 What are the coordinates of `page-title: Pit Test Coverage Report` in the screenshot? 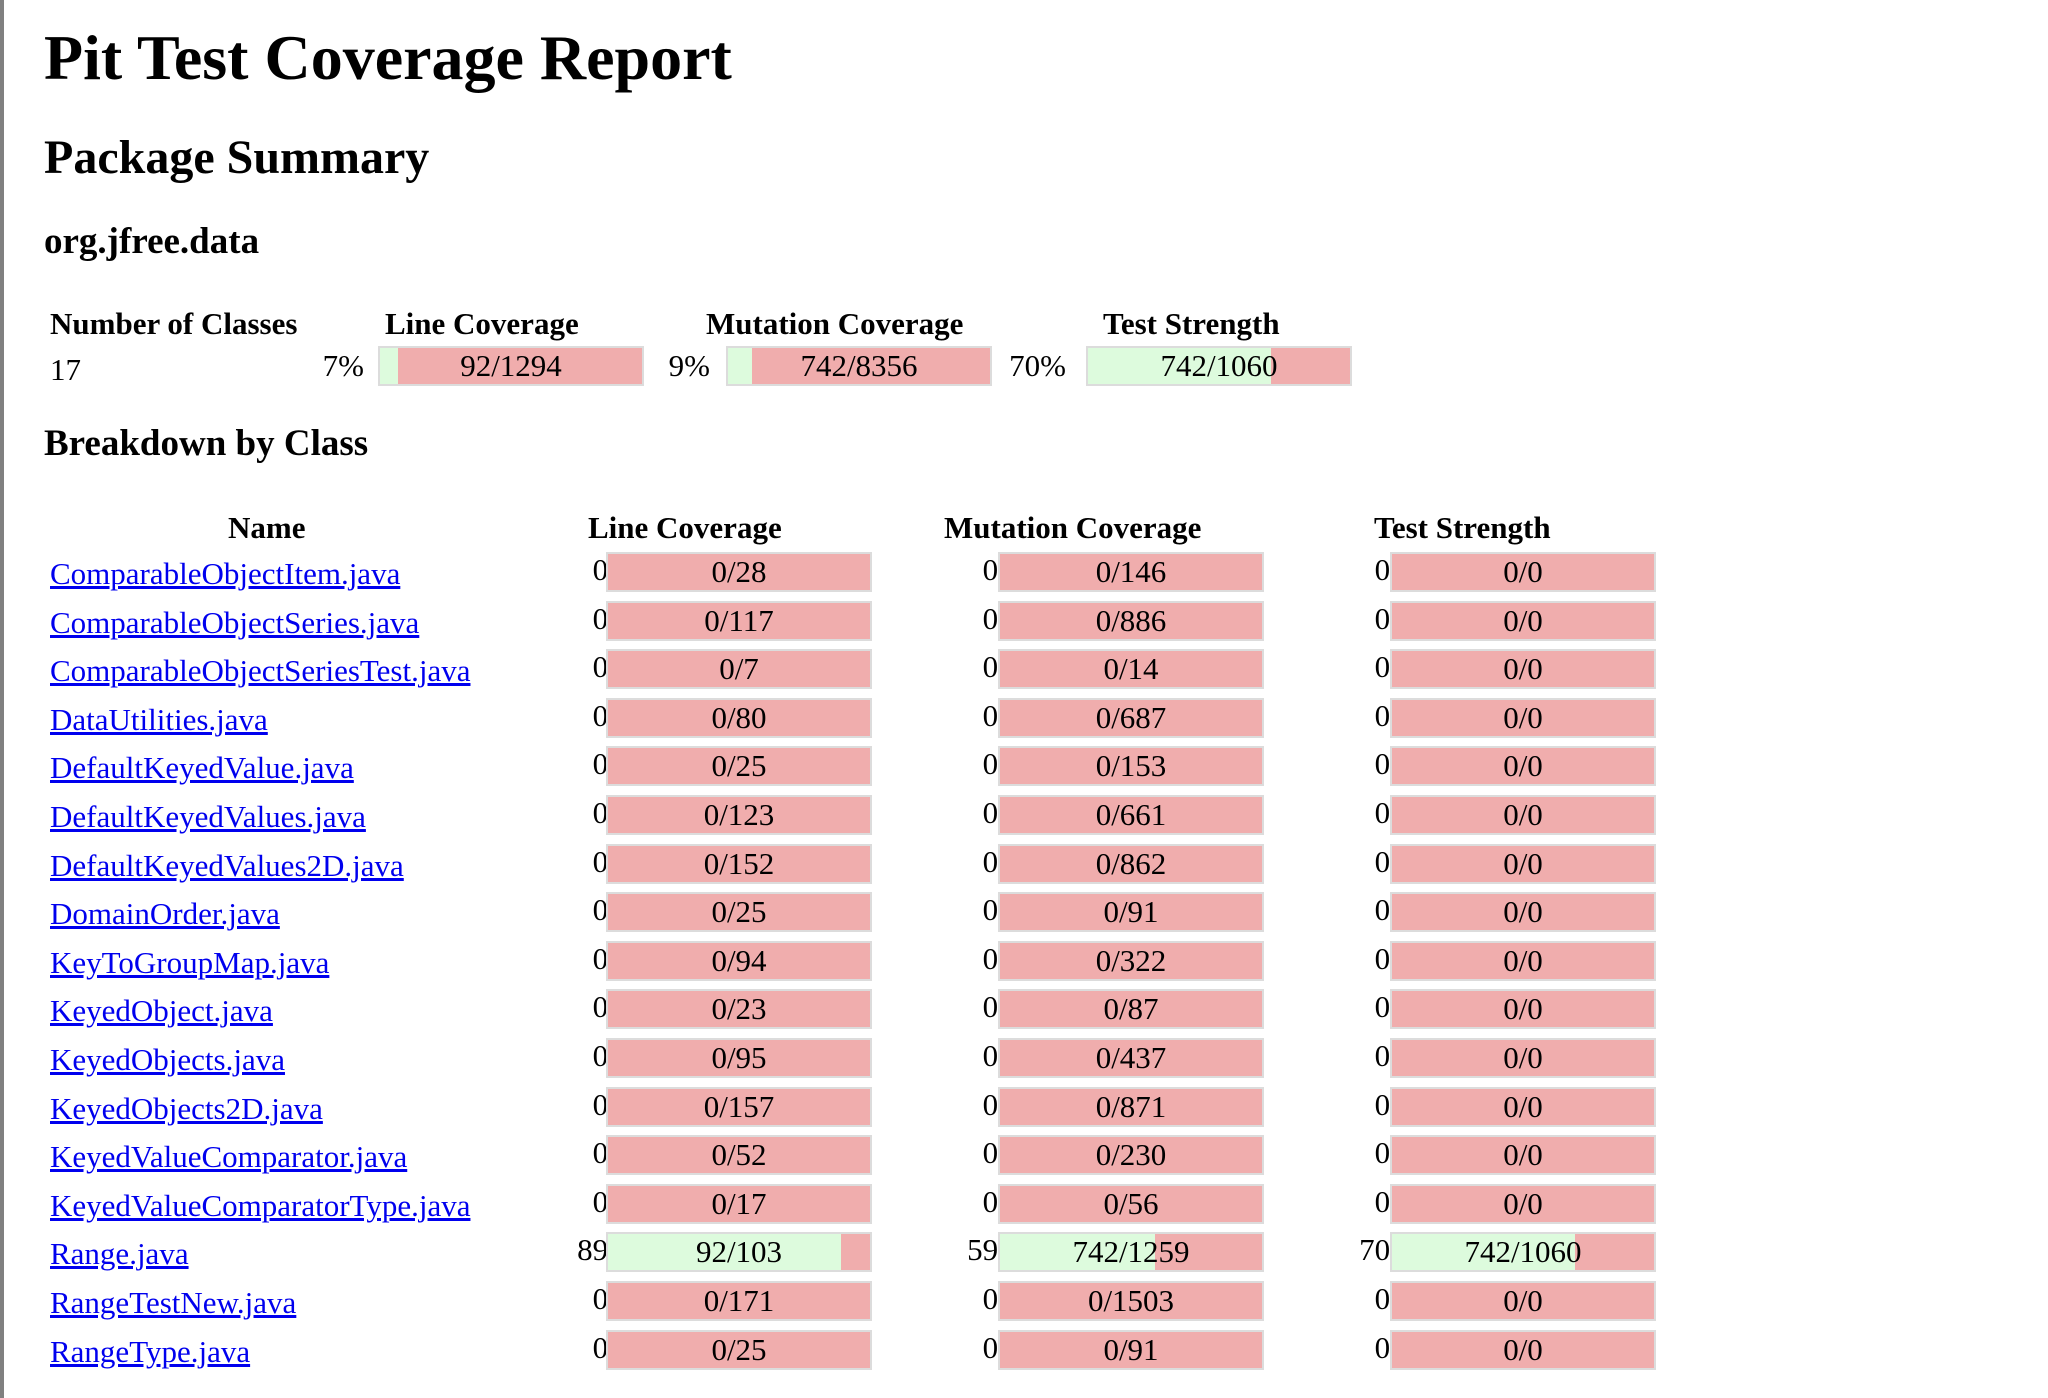 It's located at (388, 57).